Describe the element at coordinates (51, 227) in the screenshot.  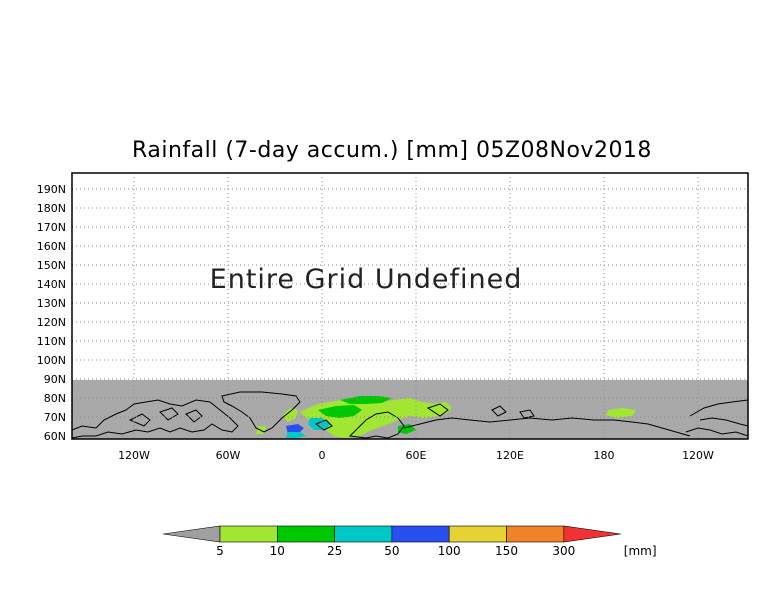
I see `lat-label: 170N` at that location.